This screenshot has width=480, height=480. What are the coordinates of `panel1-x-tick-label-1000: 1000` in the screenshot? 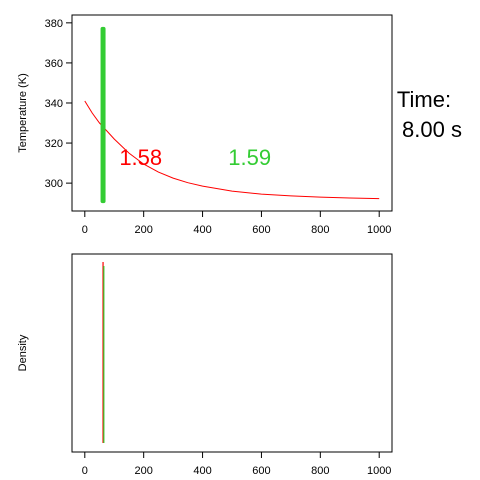 It's located at (379, 230).